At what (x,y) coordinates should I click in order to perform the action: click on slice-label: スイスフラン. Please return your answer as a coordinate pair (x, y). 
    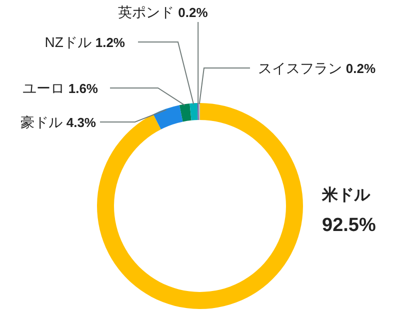
    Looking at the image, I should click on (302, 68).